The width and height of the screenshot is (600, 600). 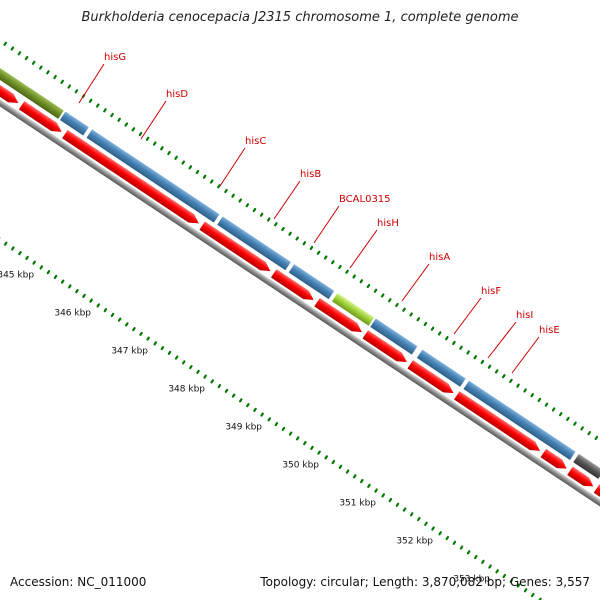 What do you see at coordinates (491, 291) in the screenshot?
I see `gene-label: hisF` at bounding box center [491, 291].